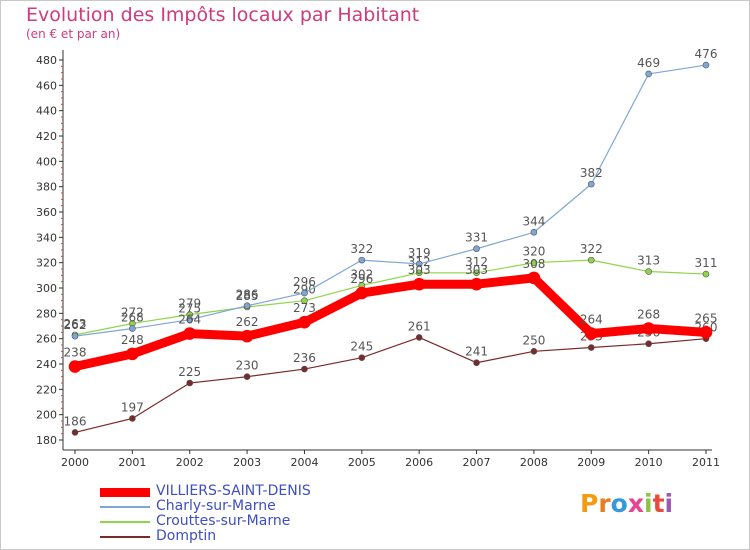  What do you see at coordinates (189, 304) in the screenshot?
I see `data-label: 279` at bounding box center [189, 304].